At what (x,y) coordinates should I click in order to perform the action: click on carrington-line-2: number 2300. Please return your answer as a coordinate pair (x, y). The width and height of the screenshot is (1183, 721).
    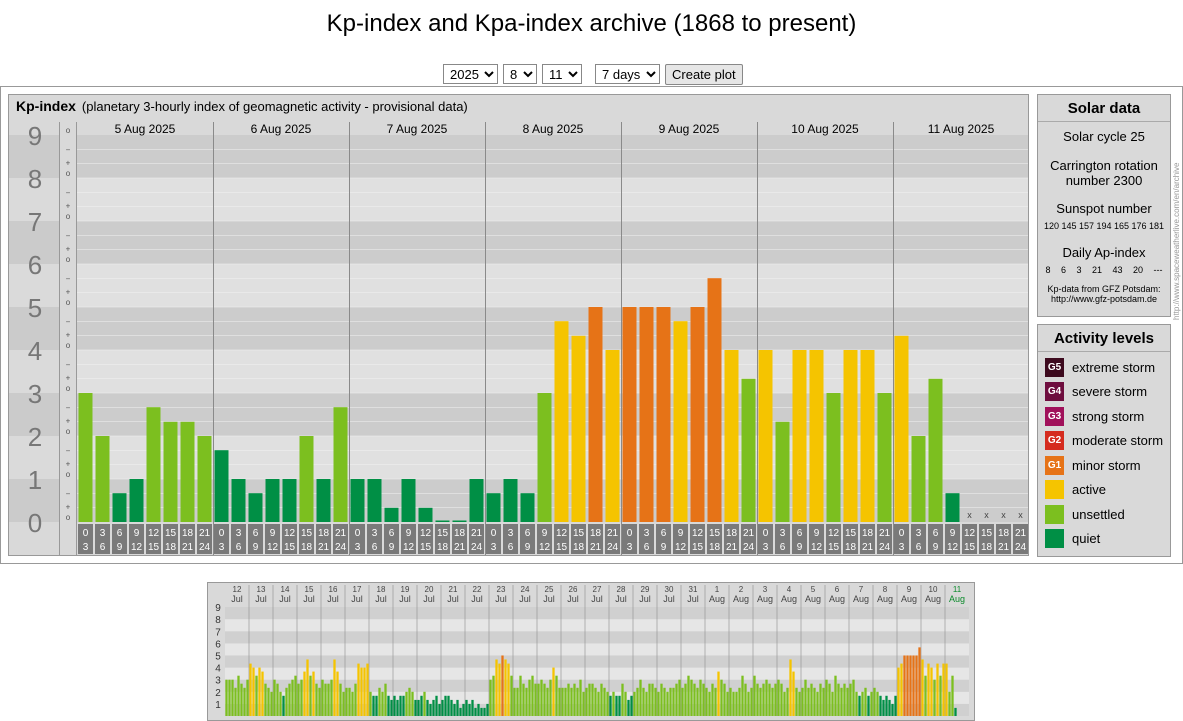
    Looking at the image, I should click on (1104, 180).